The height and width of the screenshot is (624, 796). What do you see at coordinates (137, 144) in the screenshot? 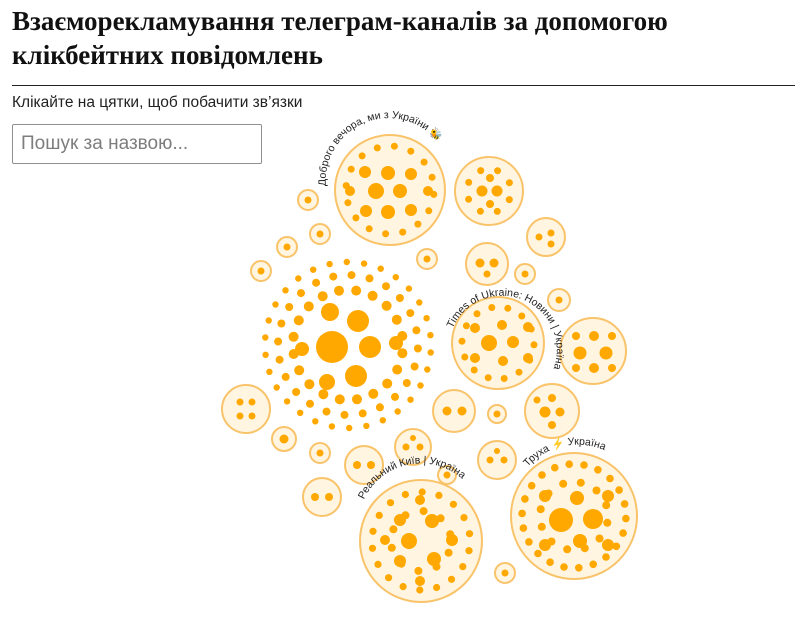
I see `search-input` at bounding box center [137, 144].